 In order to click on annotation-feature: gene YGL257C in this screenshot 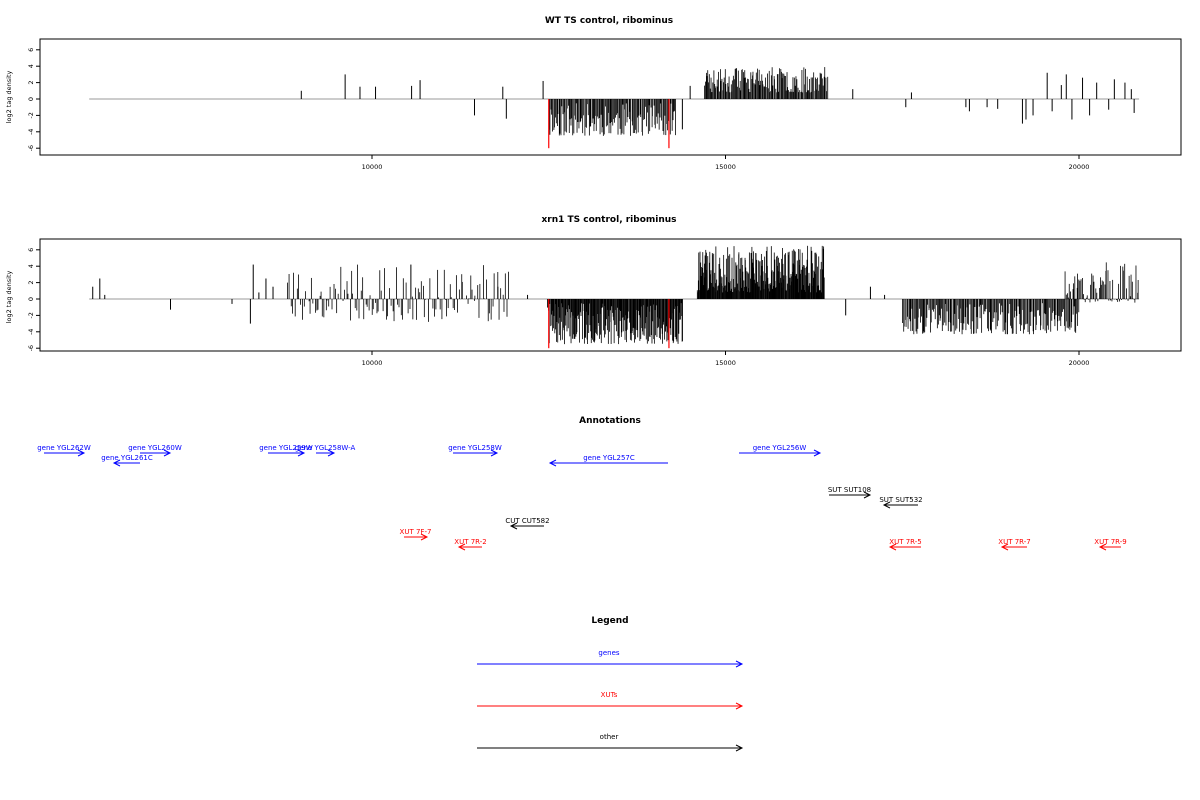, I will do `click(608, 460)`.